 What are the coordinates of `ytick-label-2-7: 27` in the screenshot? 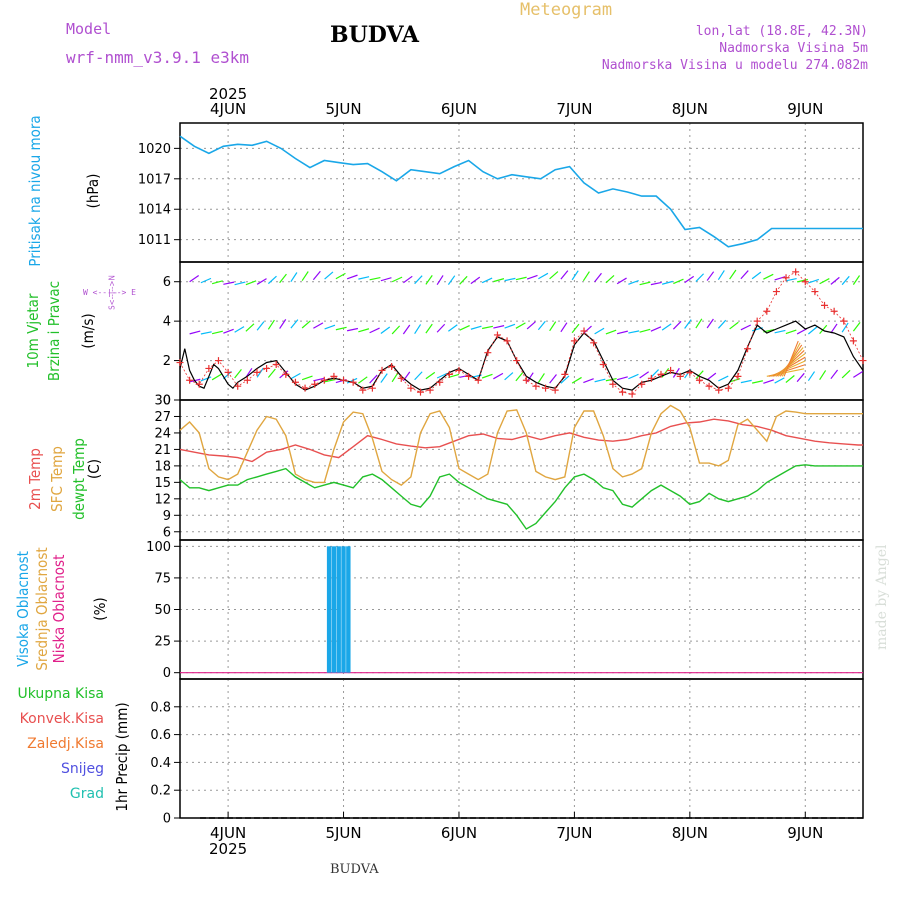 It's located at (162, 417).